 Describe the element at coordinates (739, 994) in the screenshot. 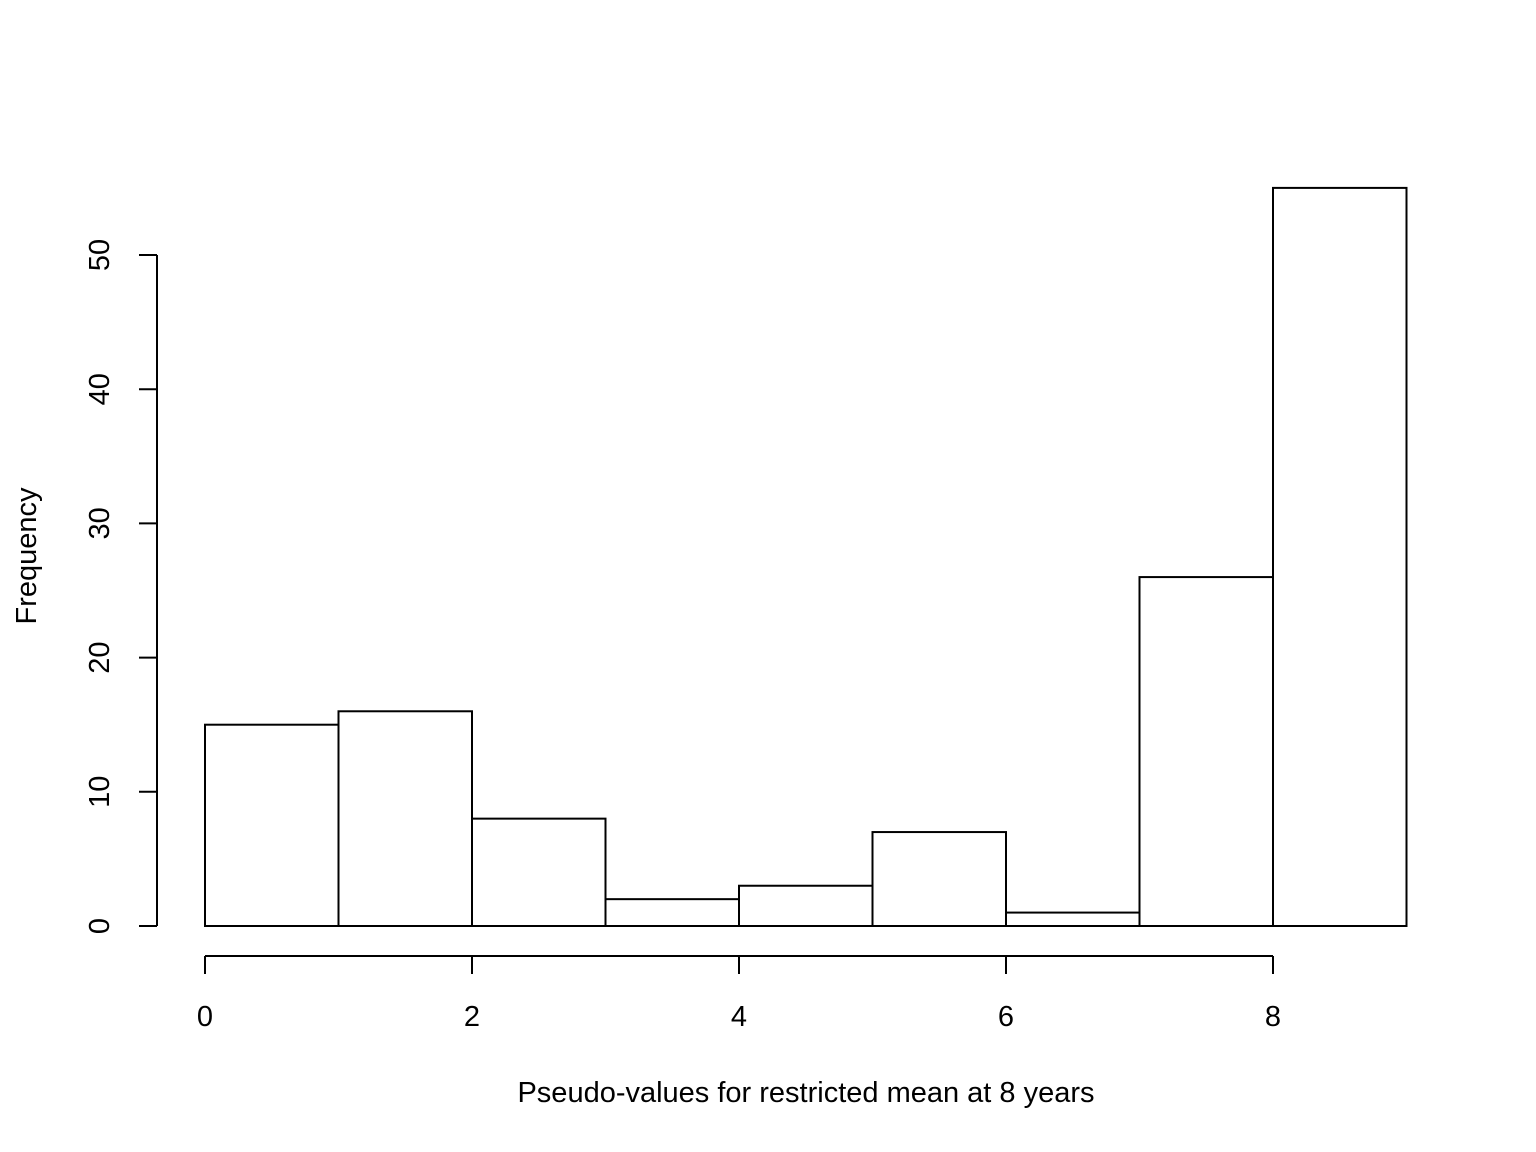

I see `x-axis: 0 2 4 6 8` at that location.